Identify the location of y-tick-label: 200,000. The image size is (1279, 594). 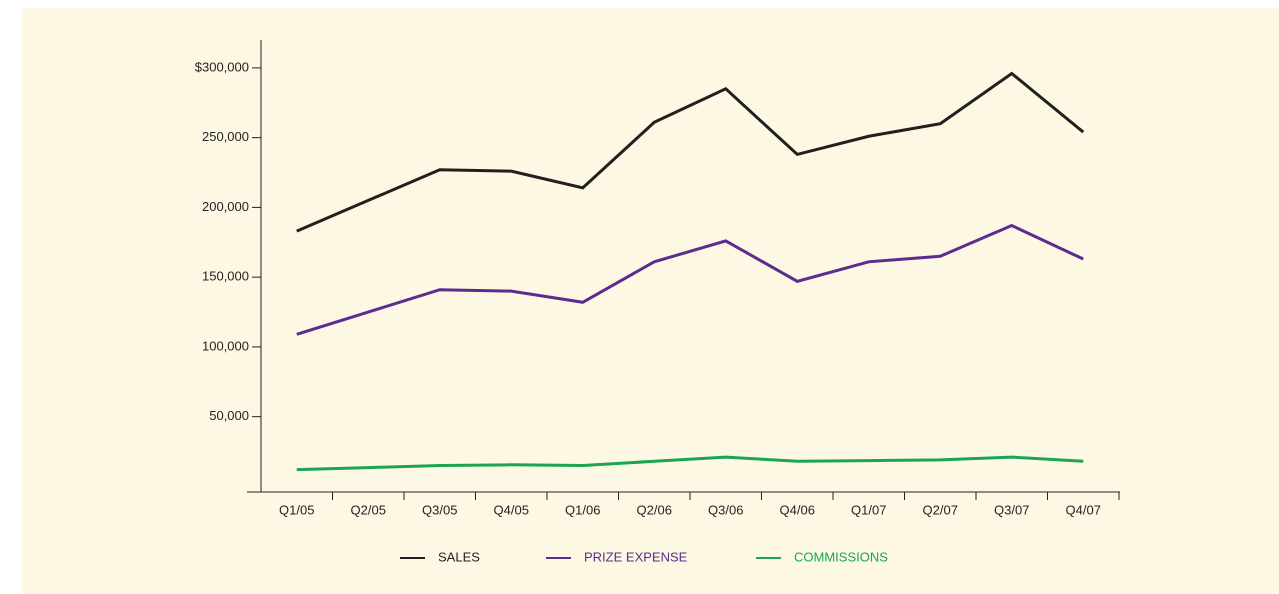
(225, 206).